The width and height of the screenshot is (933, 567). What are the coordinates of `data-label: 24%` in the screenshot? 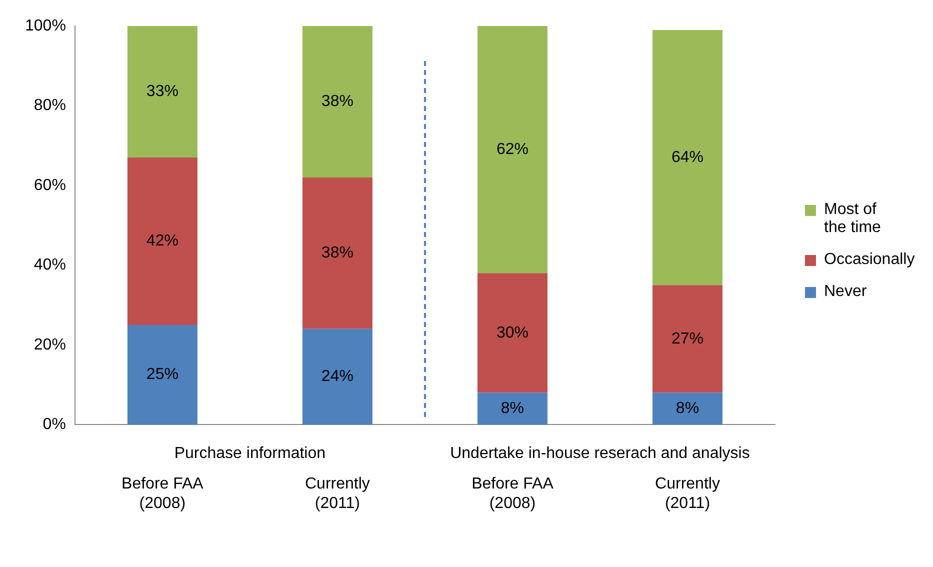 It's located at (337, 377).